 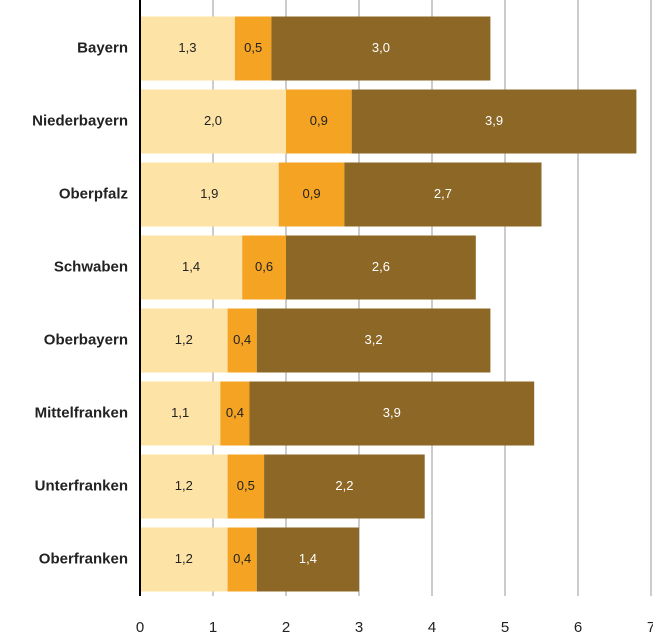 I want to click on value-label: 2,6, so click(x=381, y=266).